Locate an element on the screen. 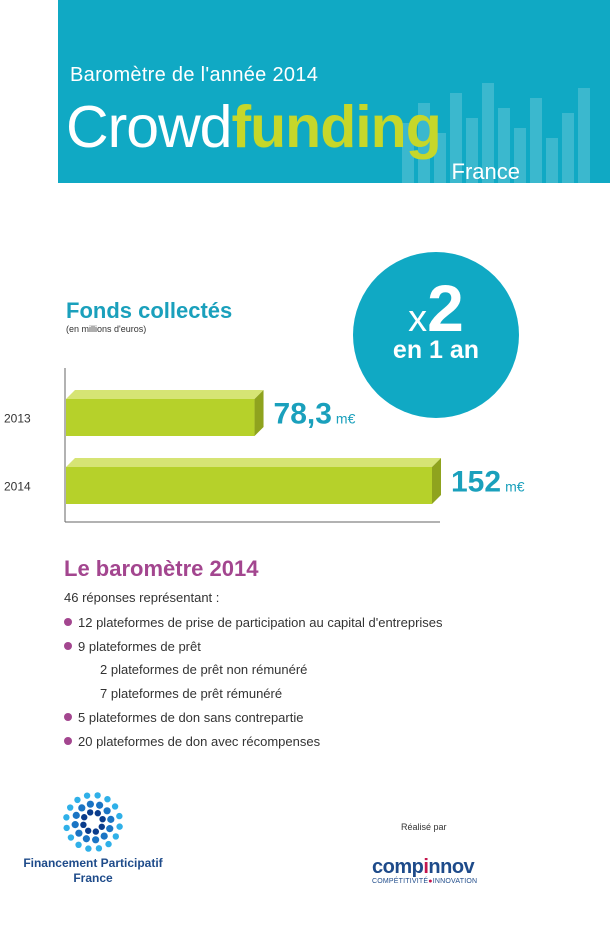 Image resolution: width=610 pixels, height=938 pixels. bar-2014 is located at coordinates (249, 485).